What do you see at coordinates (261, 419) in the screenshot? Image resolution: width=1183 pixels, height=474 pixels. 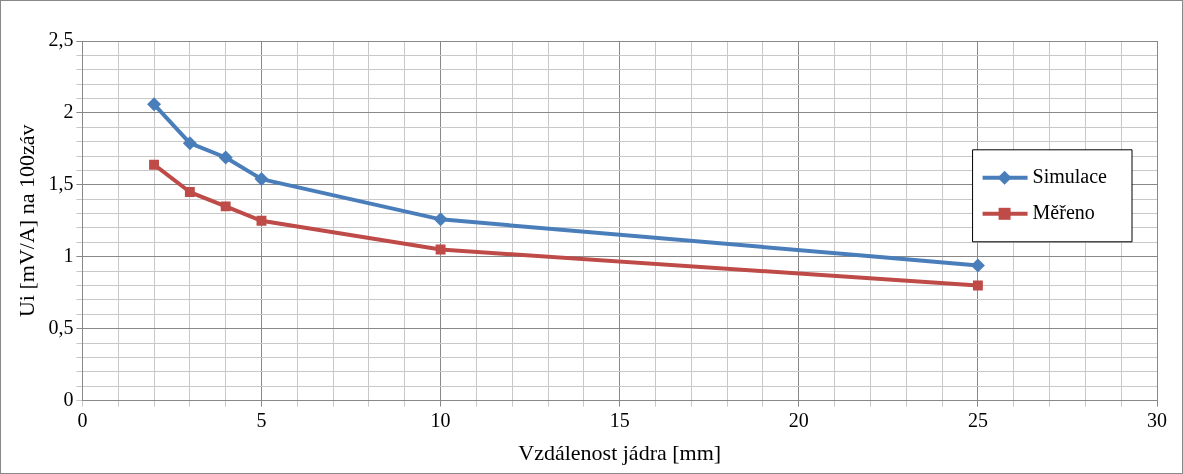 I see `x-tick-label: 5` at bounding box center [261, 419].